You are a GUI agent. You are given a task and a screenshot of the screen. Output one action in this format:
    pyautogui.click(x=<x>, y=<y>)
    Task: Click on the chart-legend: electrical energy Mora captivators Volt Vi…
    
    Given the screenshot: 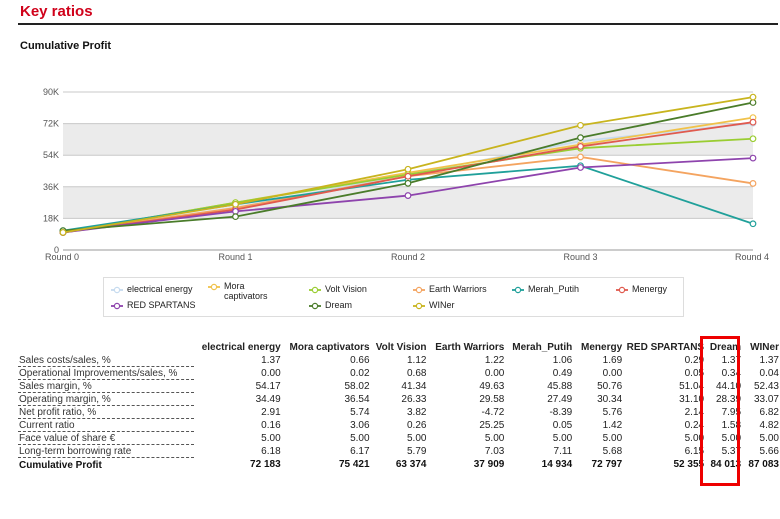 What is the action you would take?
    pyautogui.click(x=393, y=297)
    